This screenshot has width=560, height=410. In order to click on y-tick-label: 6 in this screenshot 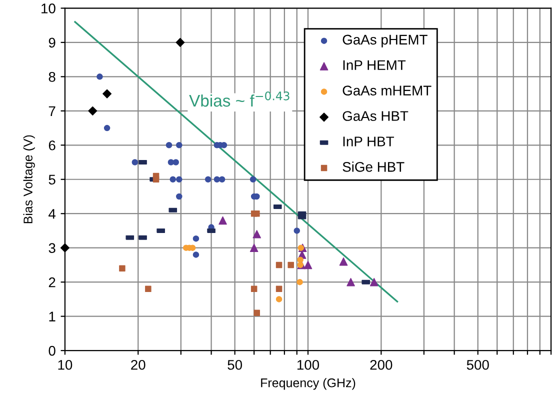, I will do `click(52, 145)`.